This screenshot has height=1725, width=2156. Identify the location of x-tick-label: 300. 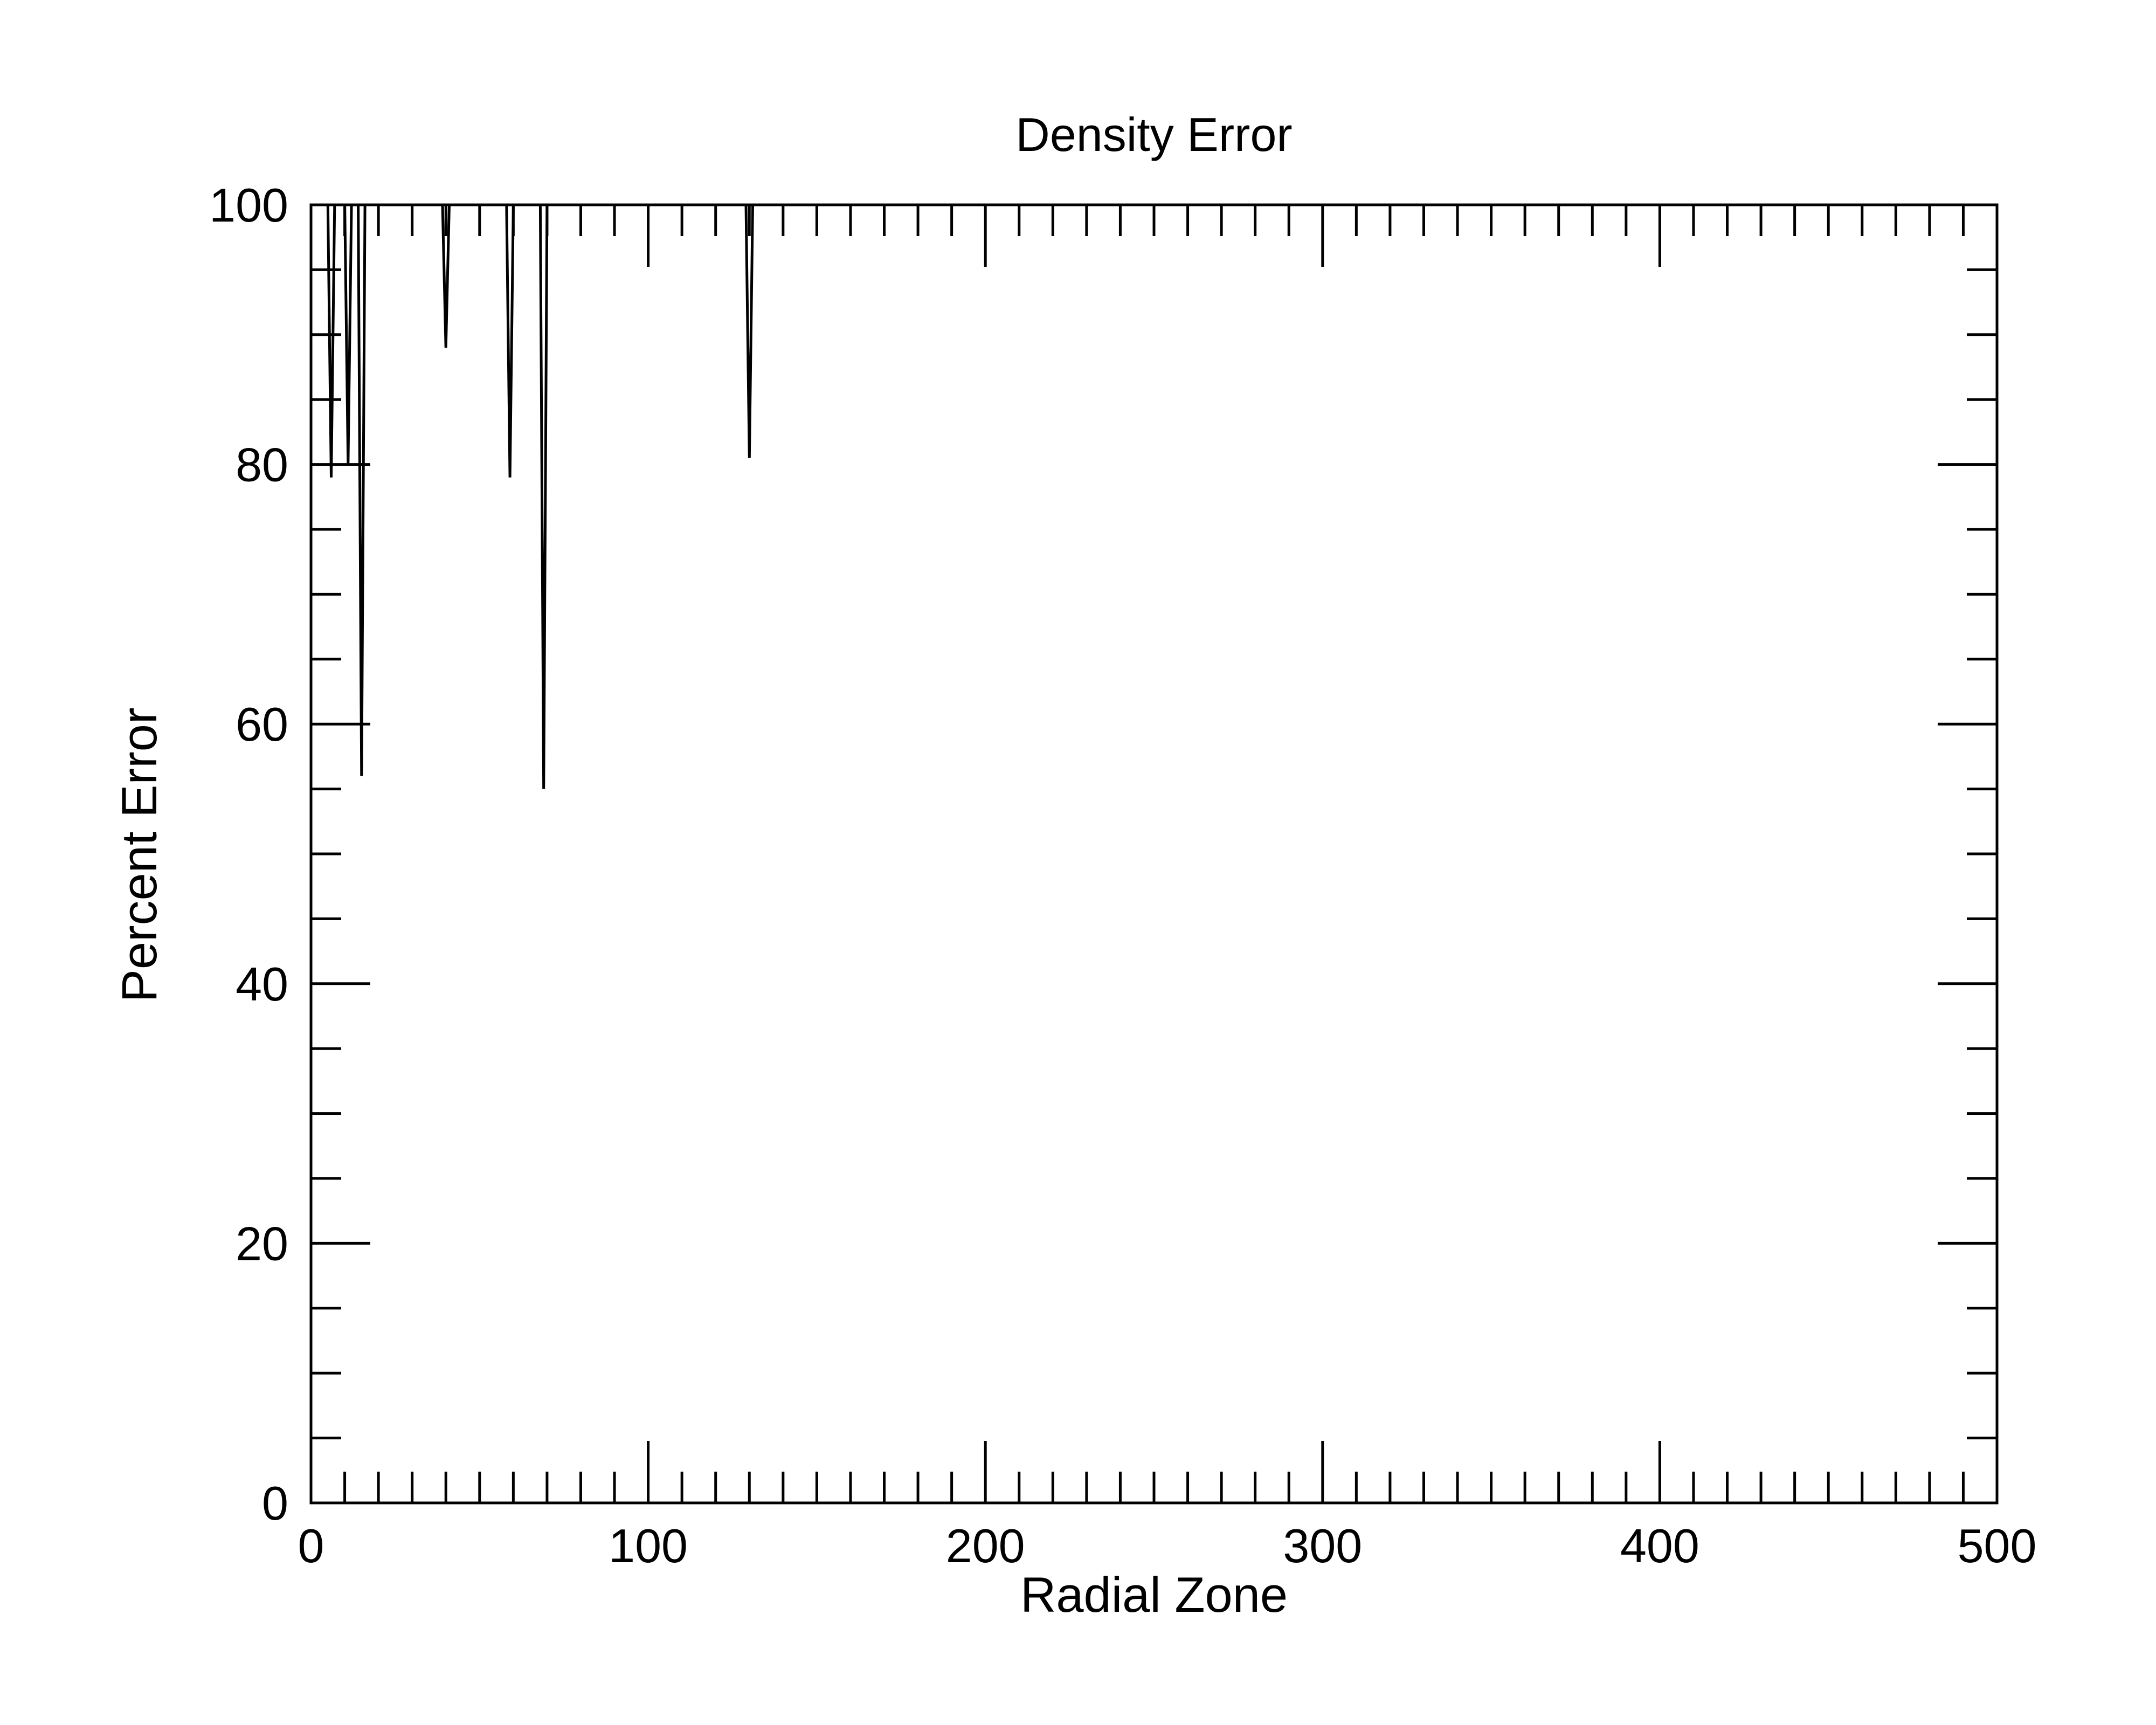
(1322, 1545).